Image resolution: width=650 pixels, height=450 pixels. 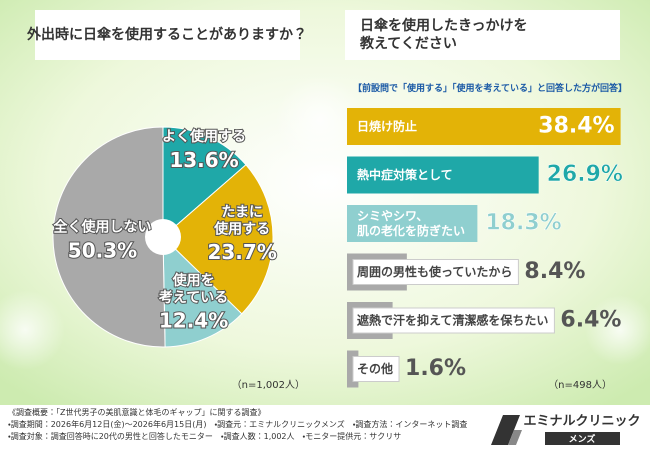 What do you see at coordinates (241, 221) in the screenshot?
I see `slice-label: たまに使用する` at bounding box center [241, 221].